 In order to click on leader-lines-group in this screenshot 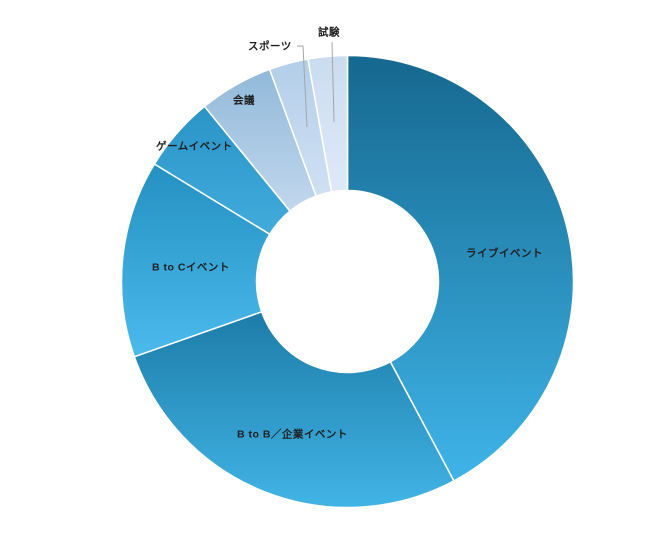, I will do `click(316, 84)`.